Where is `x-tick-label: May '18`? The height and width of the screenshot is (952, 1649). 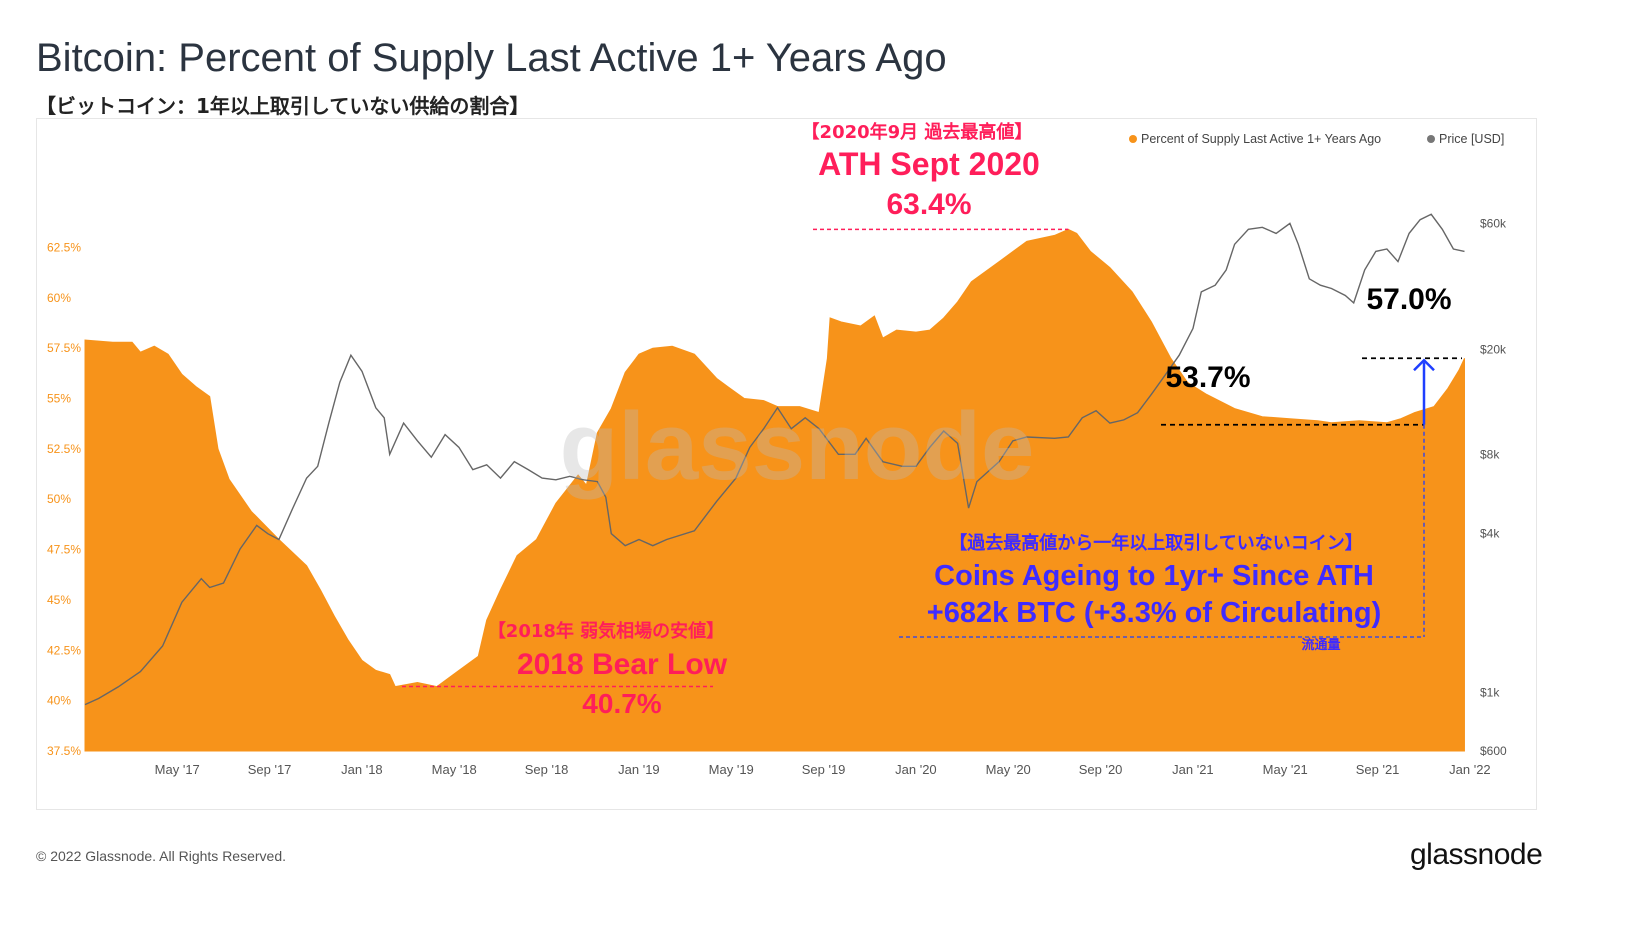
x-tick-label: May '18 is located at coordinates (454, 769).